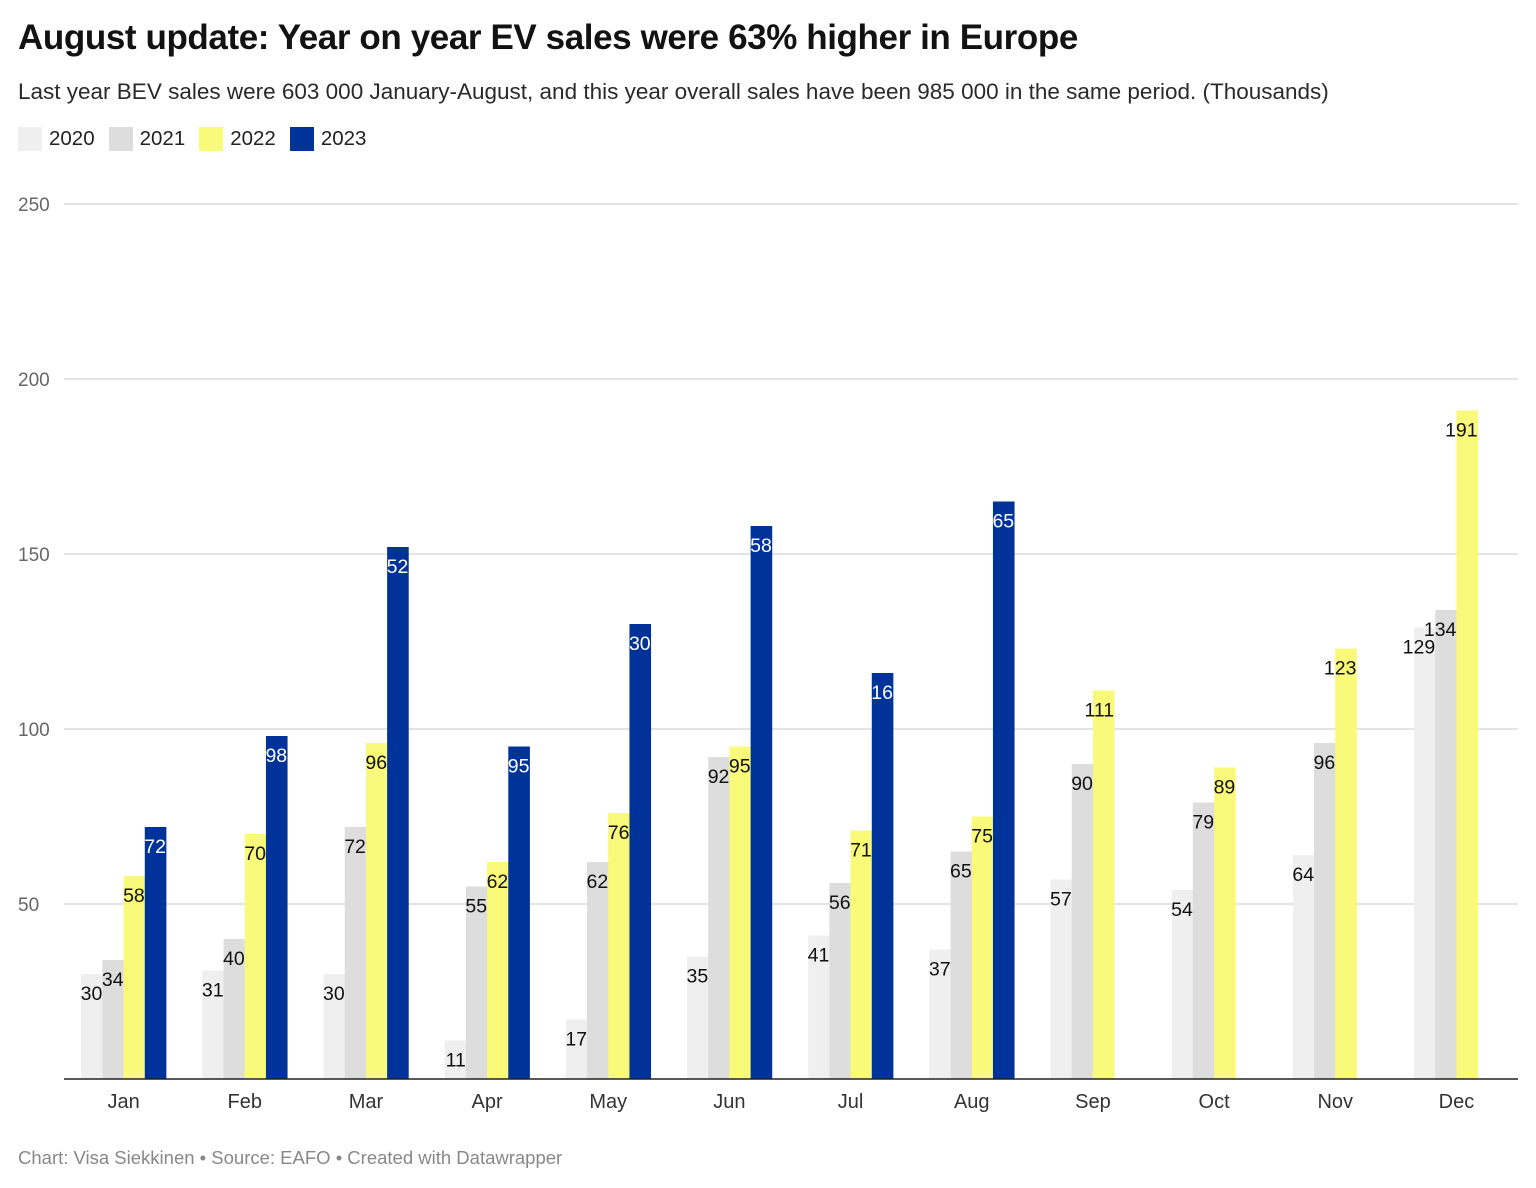  Describe the element at coordinates (877, 693) in the screenshot. I see `data-label: 116` at that location.